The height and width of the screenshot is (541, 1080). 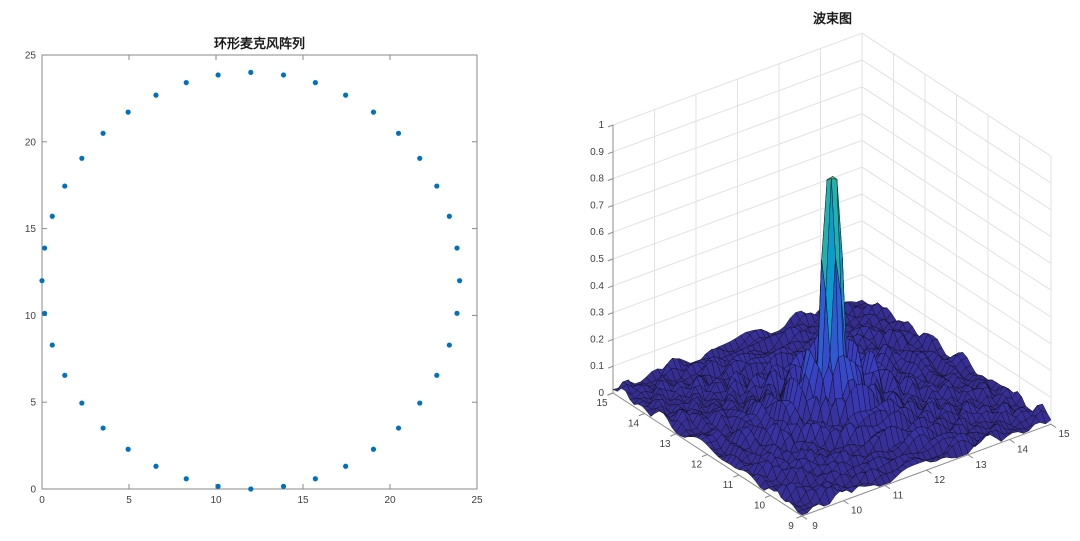 What do you see at coordinates (940, 480) in the screenshot?
I see `y-tick-label: 12` at bounding box center [940, 480].